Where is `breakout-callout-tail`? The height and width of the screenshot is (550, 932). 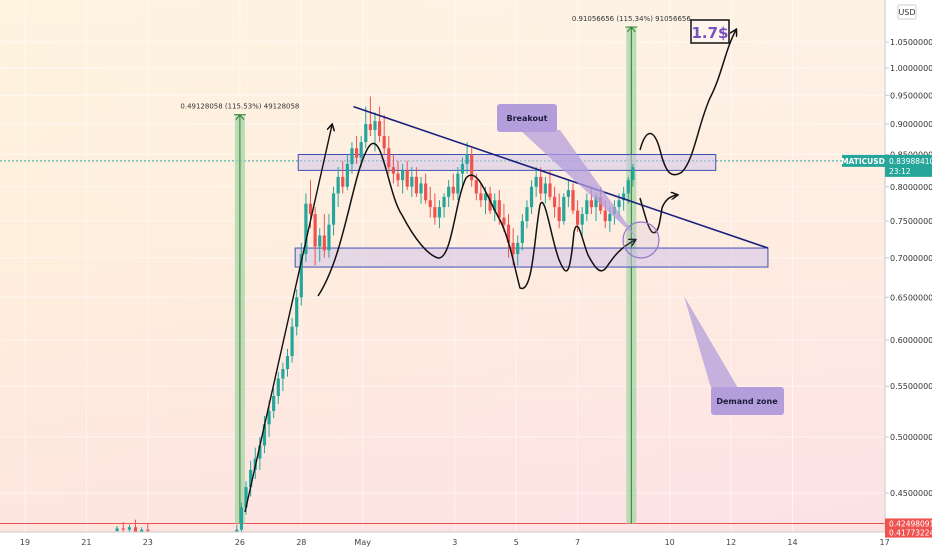
breakout-callout-tail is located at coordinates (578, 184).